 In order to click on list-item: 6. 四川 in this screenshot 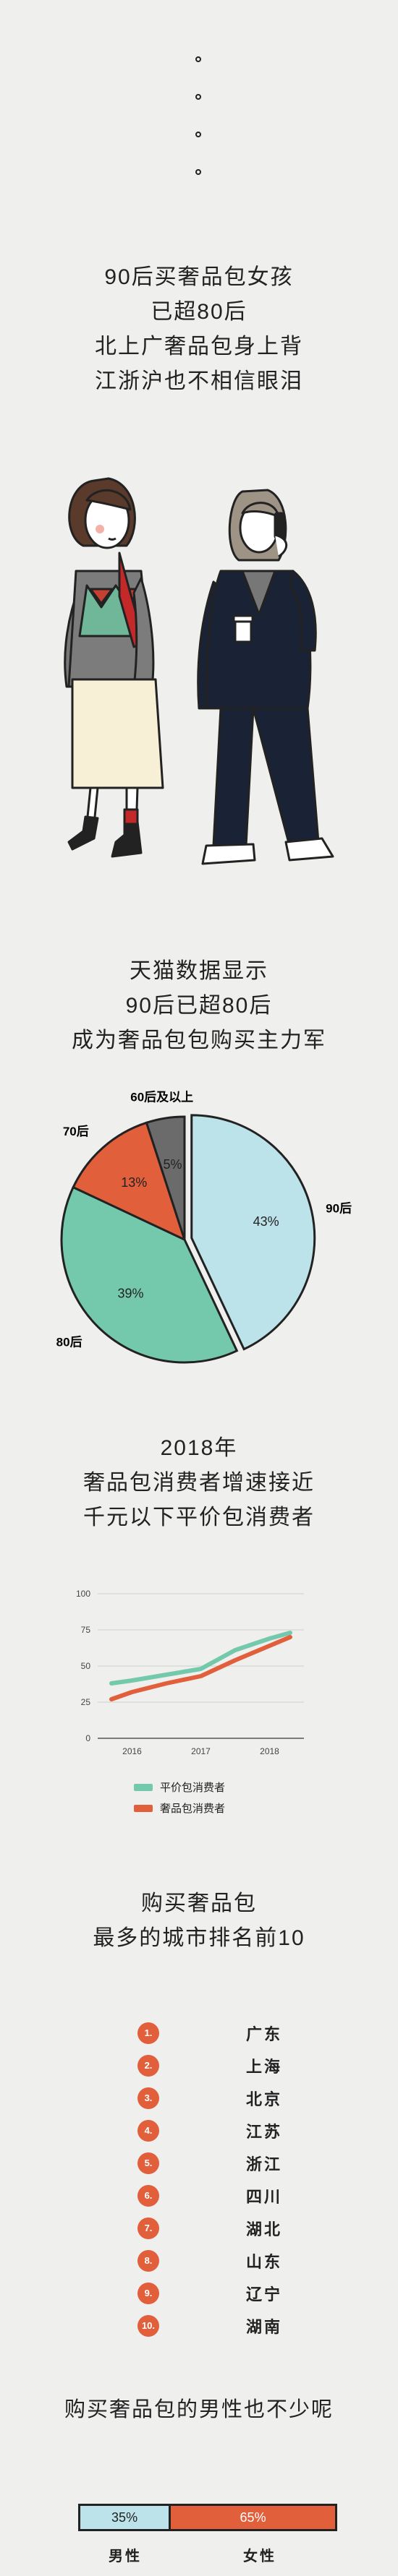, I will do `click(210, 2196)`.